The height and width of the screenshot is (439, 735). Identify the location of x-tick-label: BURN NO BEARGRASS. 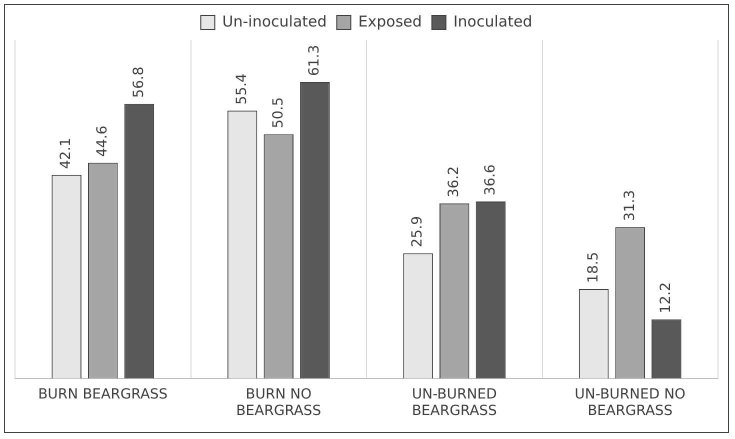
(279, 403).